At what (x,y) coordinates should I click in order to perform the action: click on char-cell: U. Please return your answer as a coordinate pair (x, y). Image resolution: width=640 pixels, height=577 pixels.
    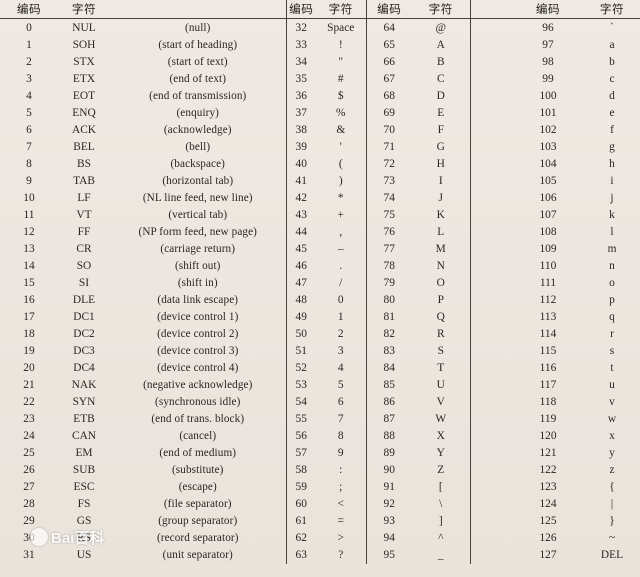
    Looking at the image, I should click on (441, 385).